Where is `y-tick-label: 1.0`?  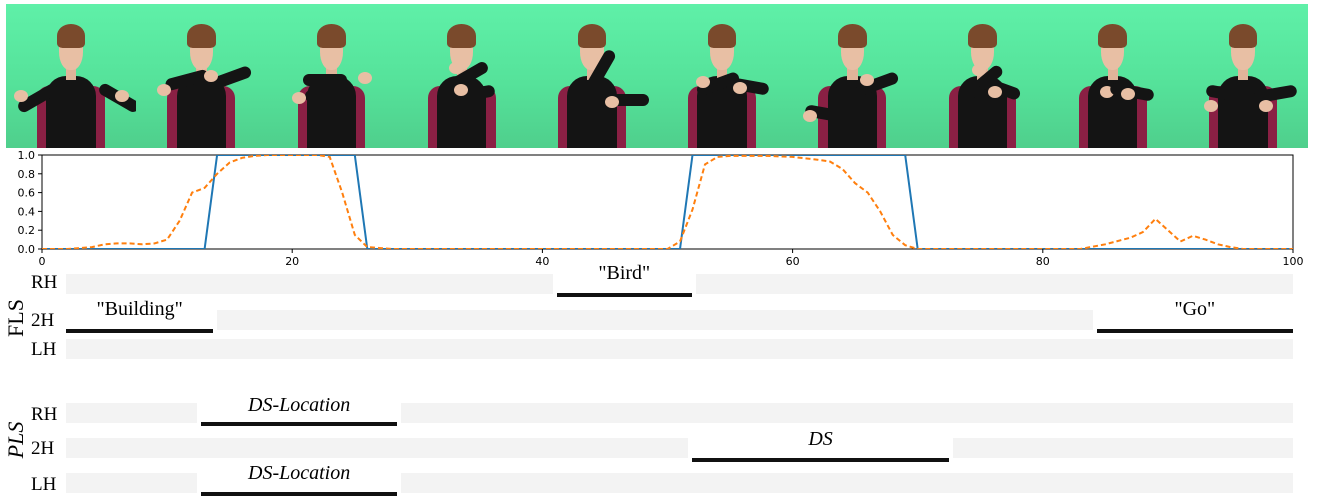 y-tick-label: 1.0 is located at coordinates (27, 155).